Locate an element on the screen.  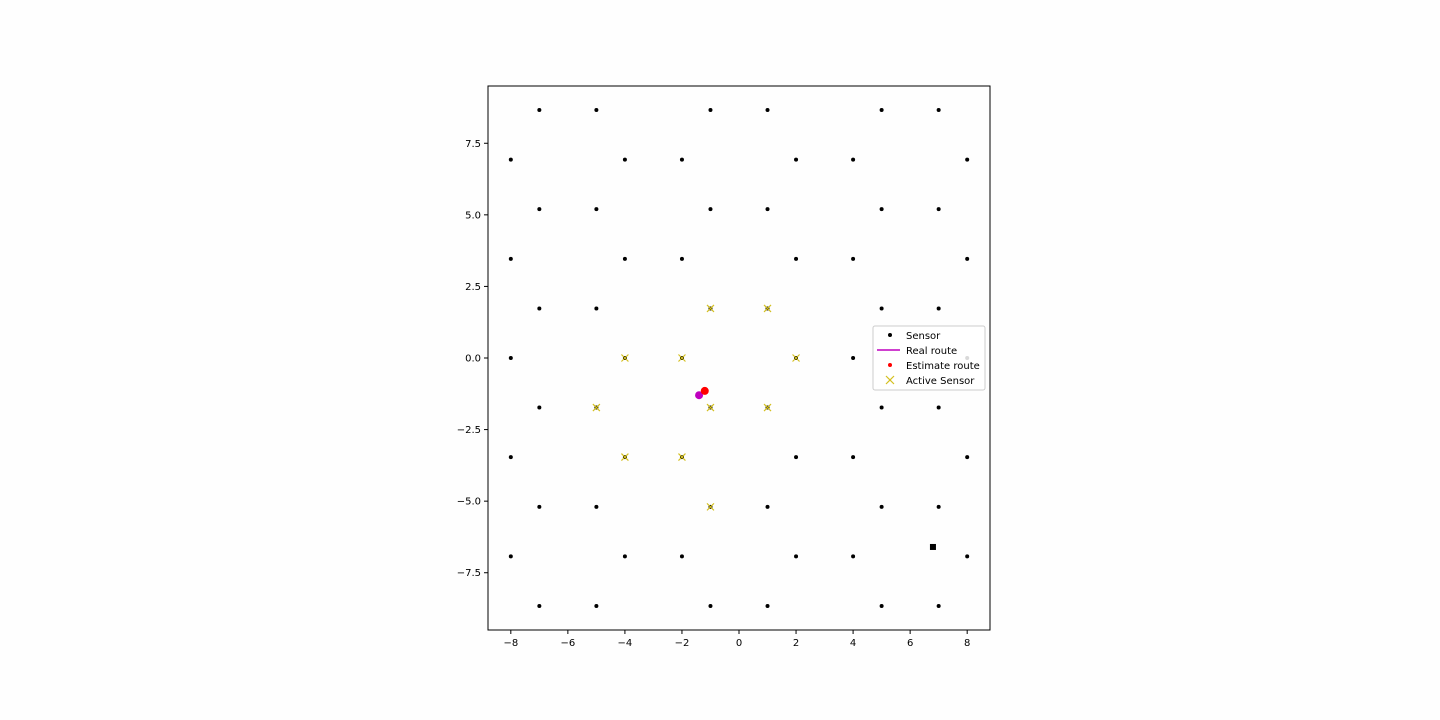
legend-label-estimate-route: Estimate route is located at coordinates (943, 366).